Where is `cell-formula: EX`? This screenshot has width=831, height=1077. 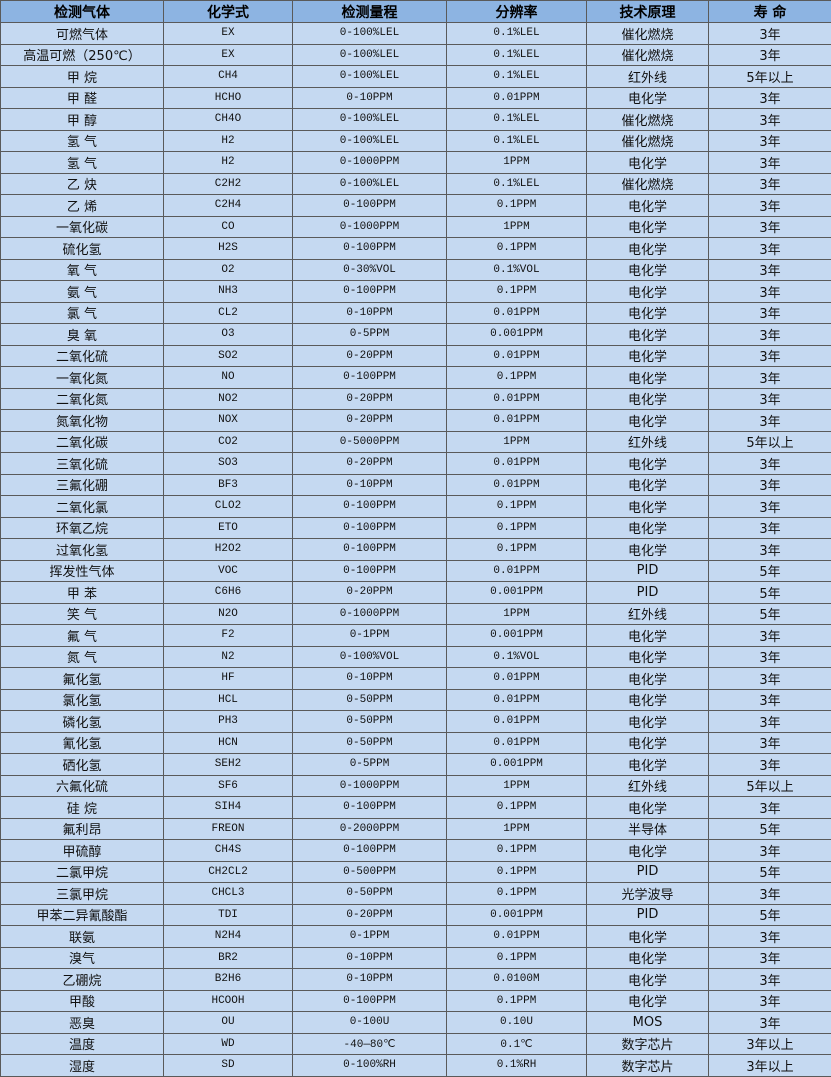
cell-formula: EX is located at coordinates (228, 55).